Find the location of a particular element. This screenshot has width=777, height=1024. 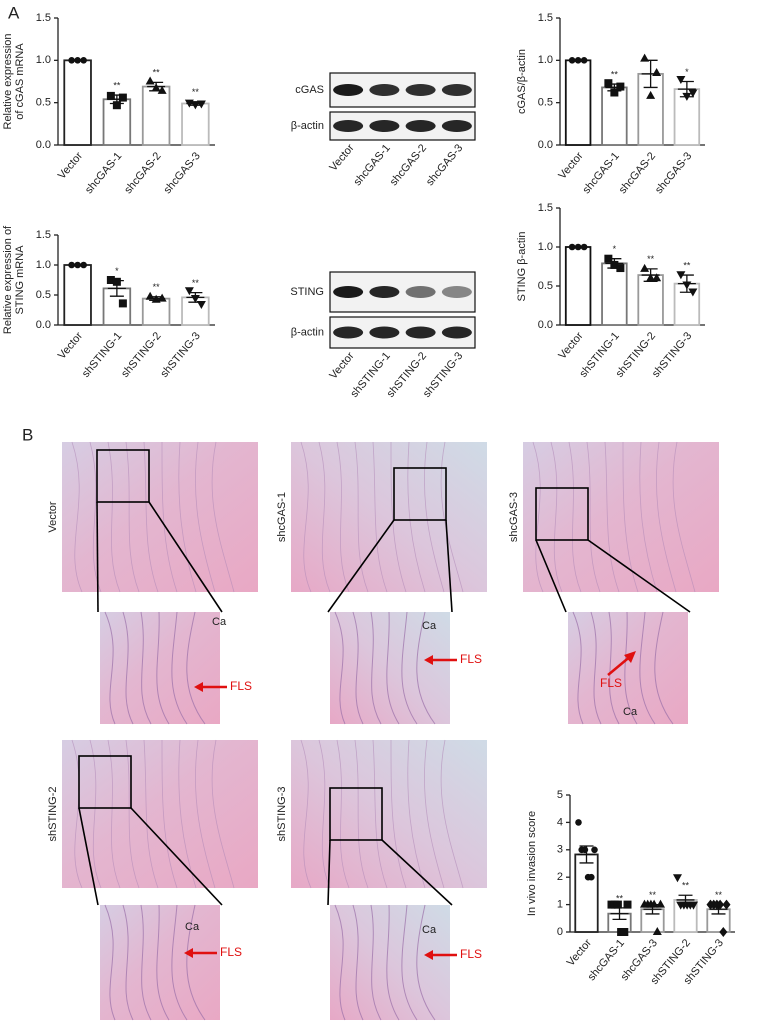

lane-label: shcGAS-2 is located at coordinates (408, 165).